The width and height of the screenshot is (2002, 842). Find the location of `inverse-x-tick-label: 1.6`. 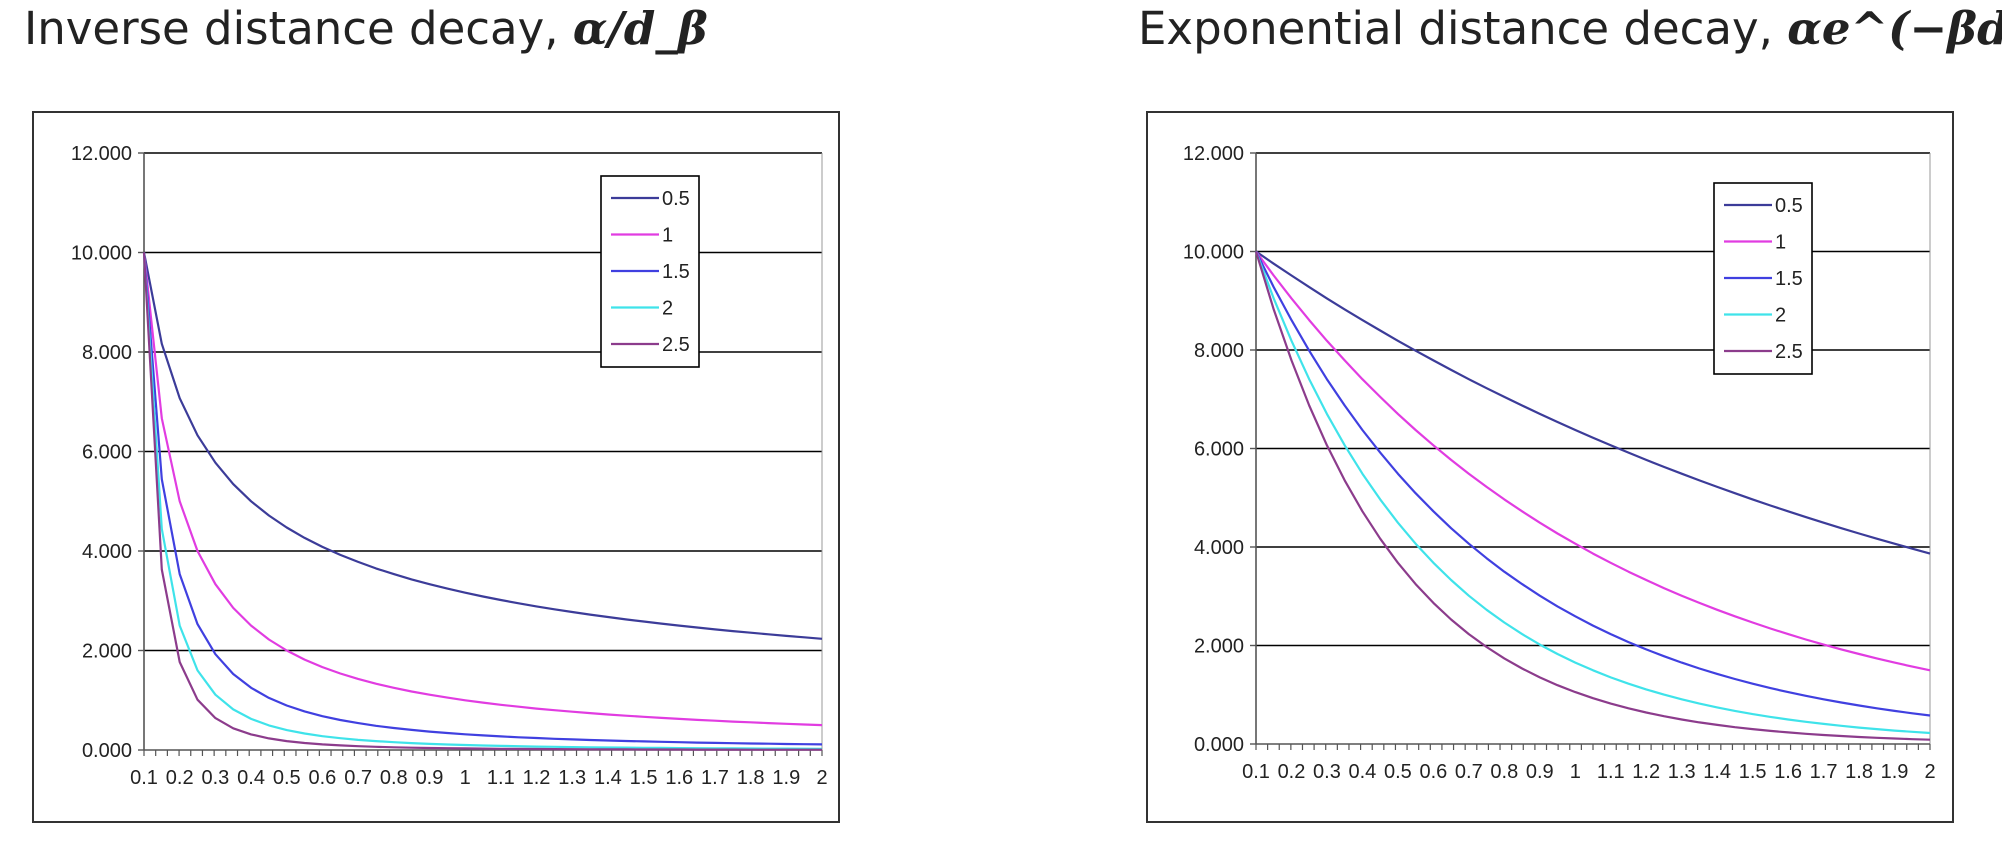

inverse-x-tick-label: 1.6 is located at coordinates (679, 778).